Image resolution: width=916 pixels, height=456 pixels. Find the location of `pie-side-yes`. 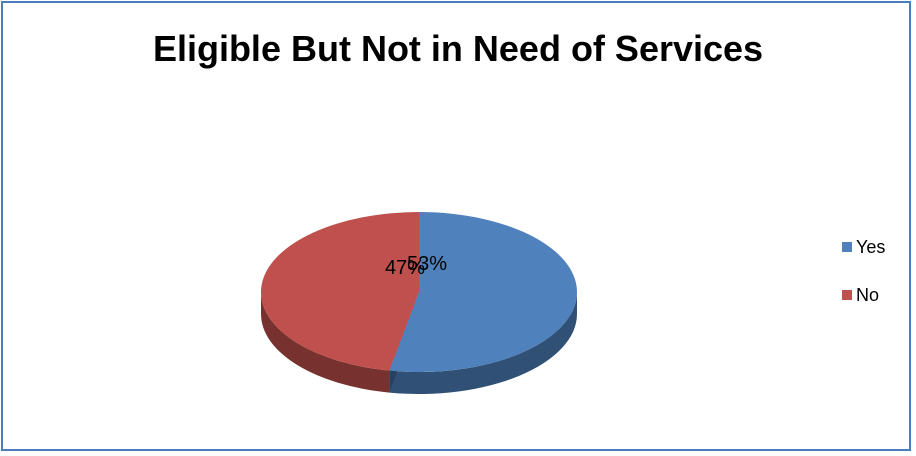

pie-side-yes is located at coordinates (483, 343).